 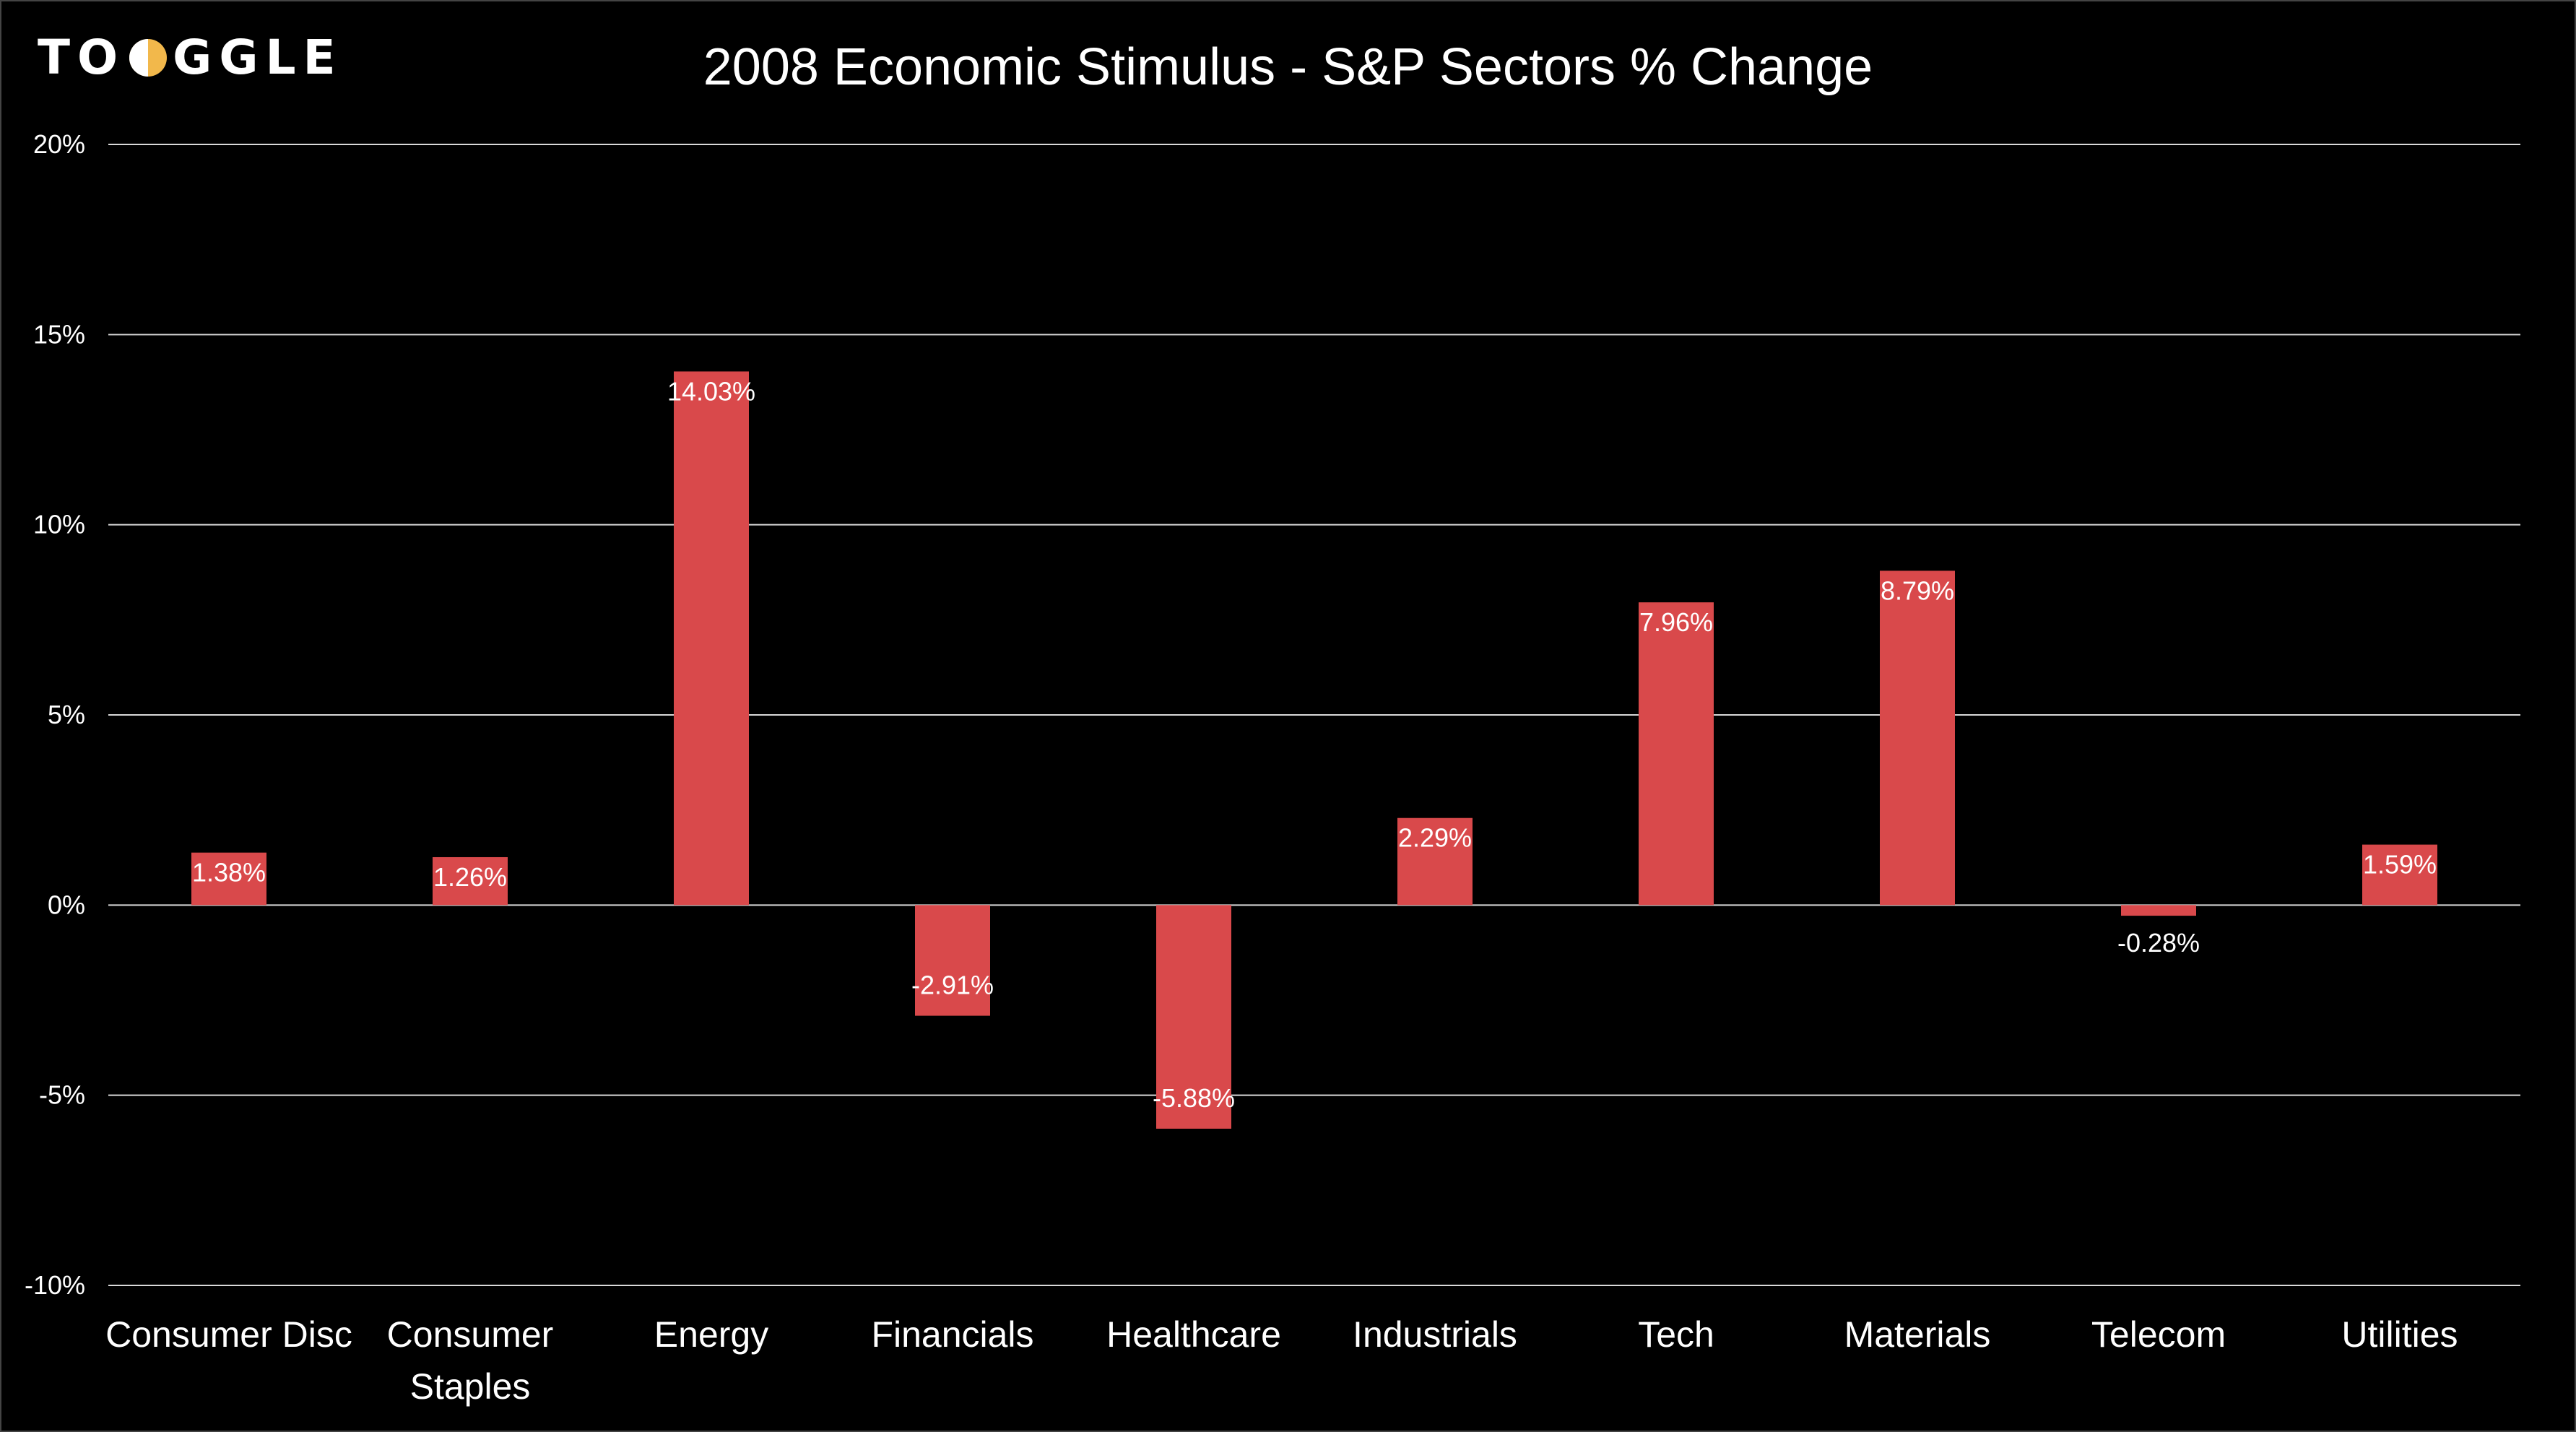 What do you see at coordinates (59, 334) in the screenshot?
I see `y-tick-label: 15%` at bounding box center [59, 334].